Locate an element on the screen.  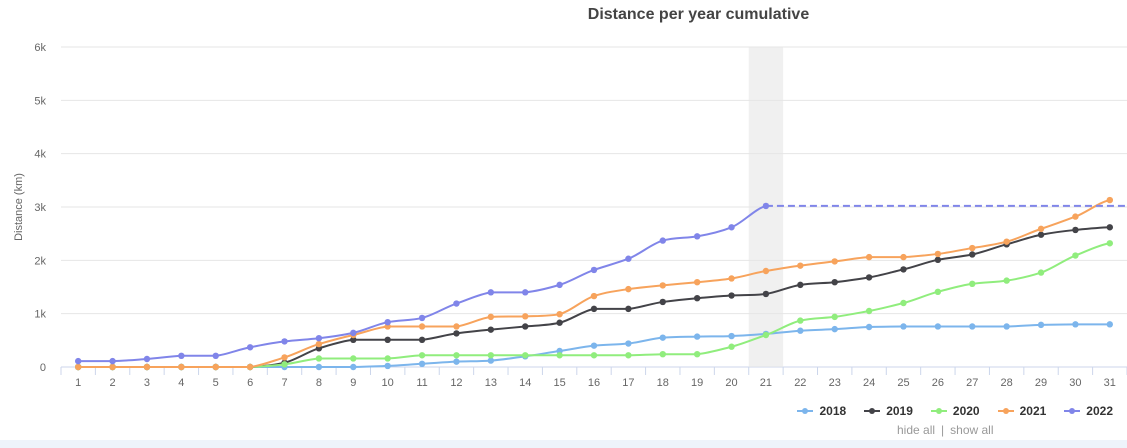
legend-item-2020: 2020 is located at coordinates (955, 411).